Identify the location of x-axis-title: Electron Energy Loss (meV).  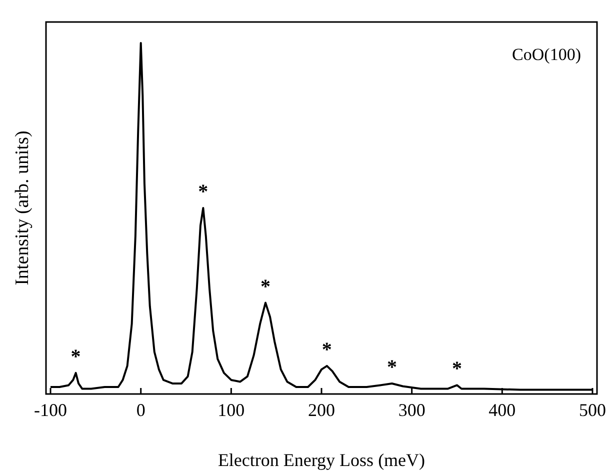
(322, 460).